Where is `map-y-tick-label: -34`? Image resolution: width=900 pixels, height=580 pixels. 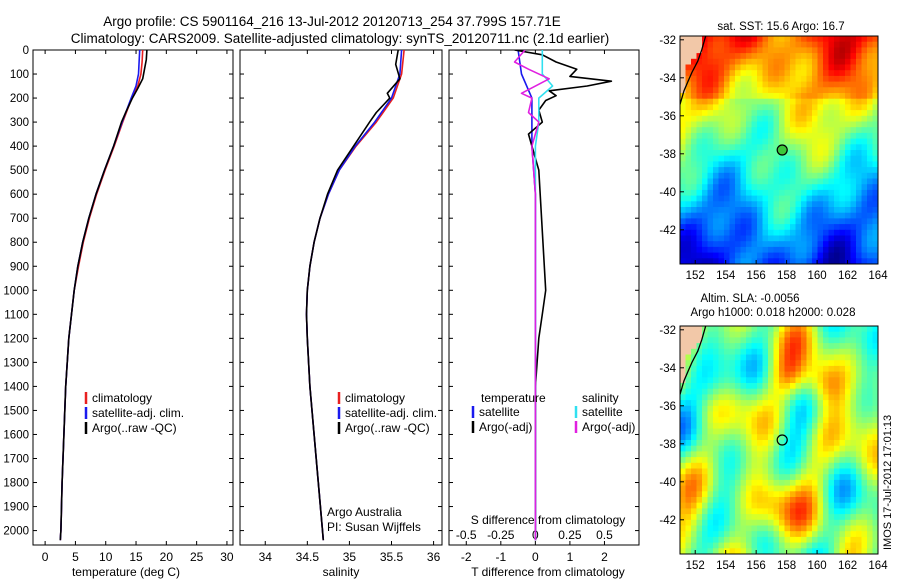
map-y-tick-label: -34 is located at coordinates (667, 369).